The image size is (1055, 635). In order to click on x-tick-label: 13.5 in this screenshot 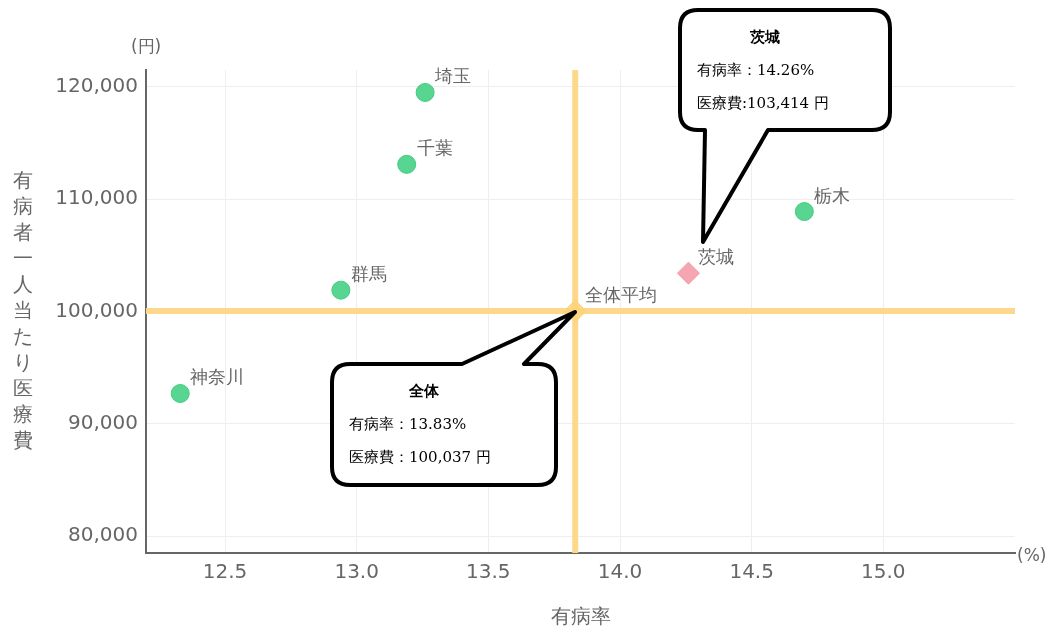, I will do `click(488, 571)`.